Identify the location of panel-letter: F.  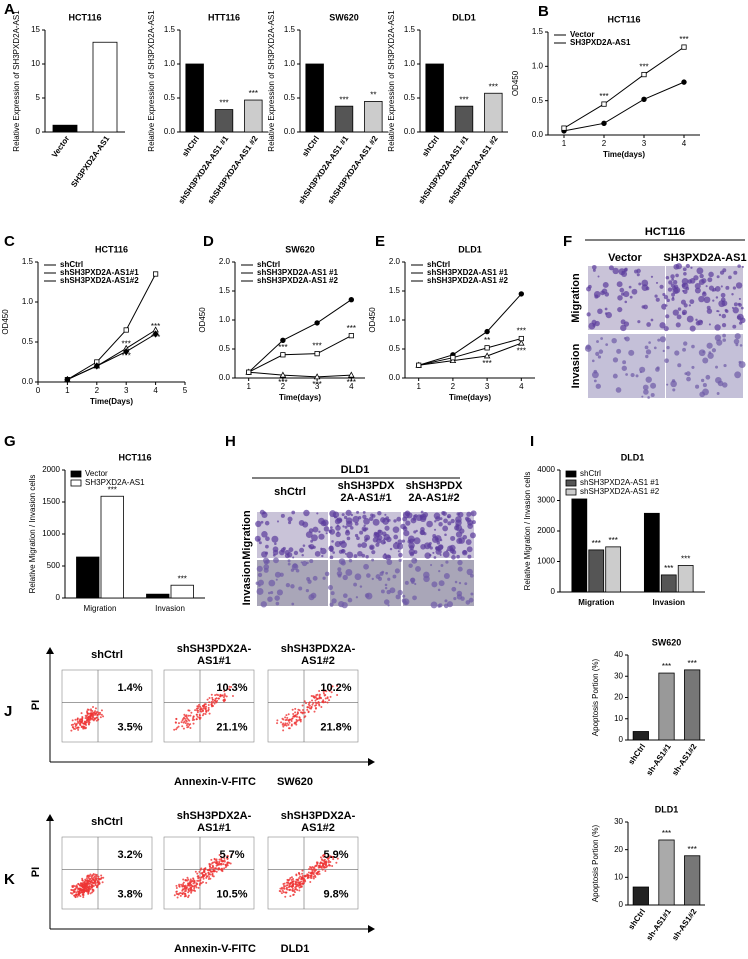
(567, 241).